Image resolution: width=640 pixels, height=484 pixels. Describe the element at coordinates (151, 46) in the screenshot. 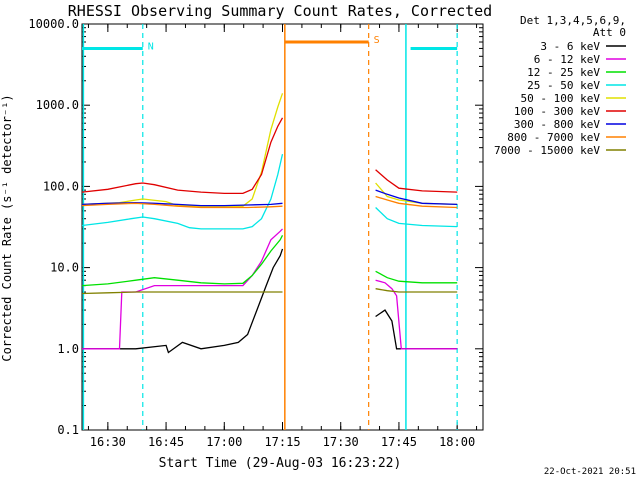

I see `night-label: N` at that location.